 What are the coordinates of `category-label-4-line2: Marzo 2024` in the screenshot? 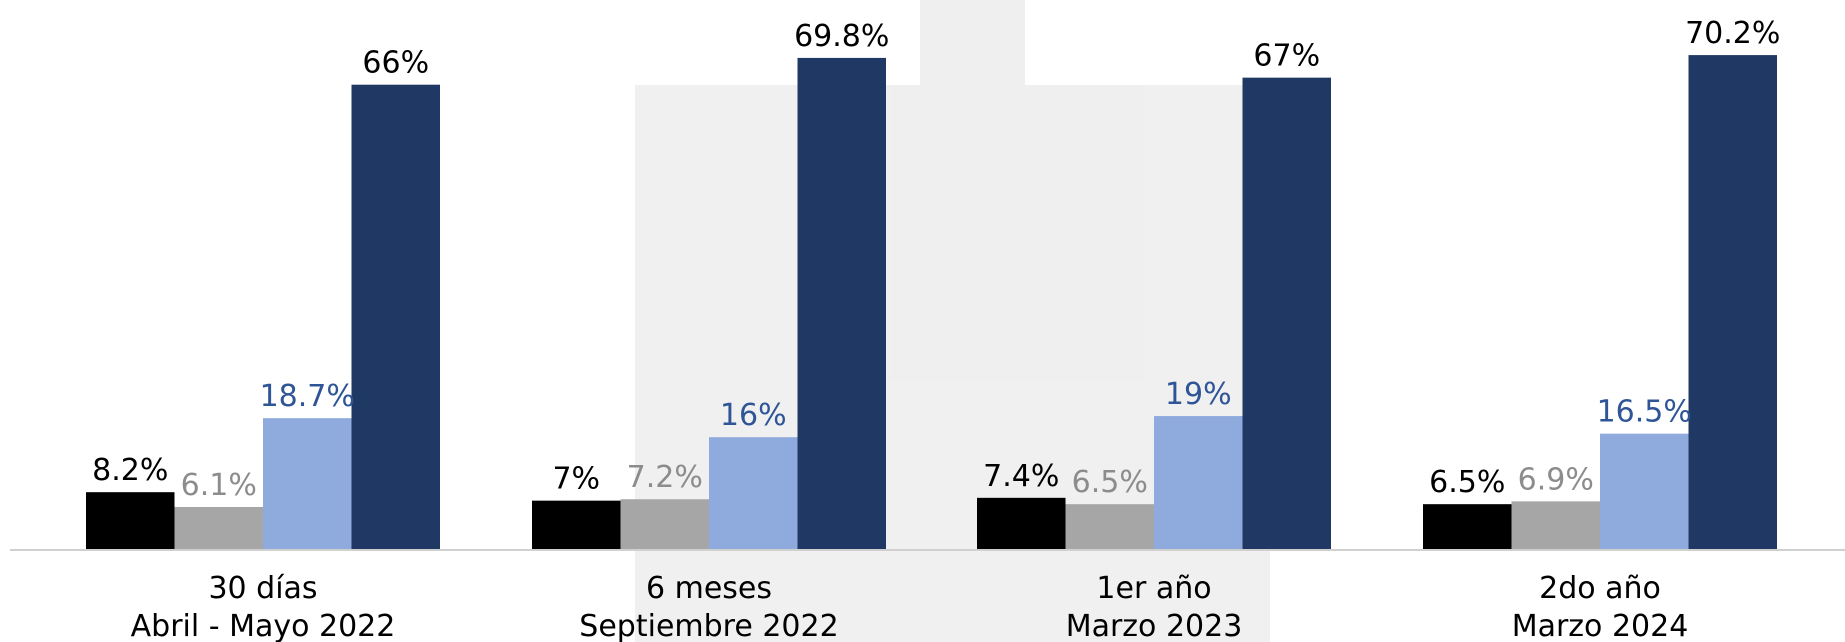 It's located at (1600, 625).